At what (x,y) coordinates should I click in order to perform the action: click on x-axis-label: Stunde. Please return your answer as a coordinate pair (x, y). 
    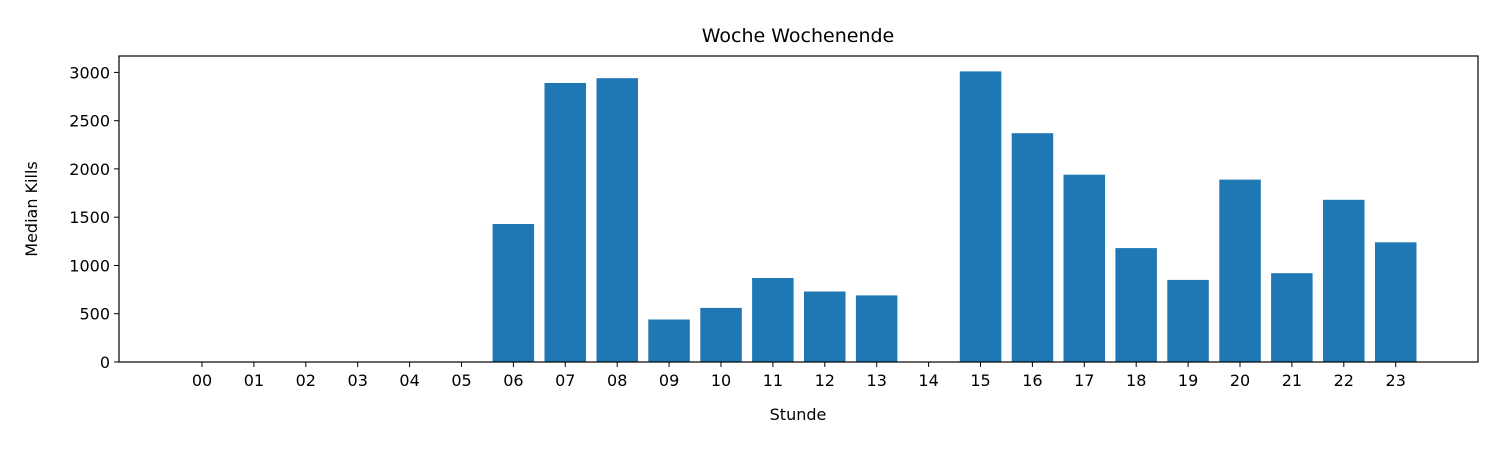
    Looking at the image, I should click on (798, 414).